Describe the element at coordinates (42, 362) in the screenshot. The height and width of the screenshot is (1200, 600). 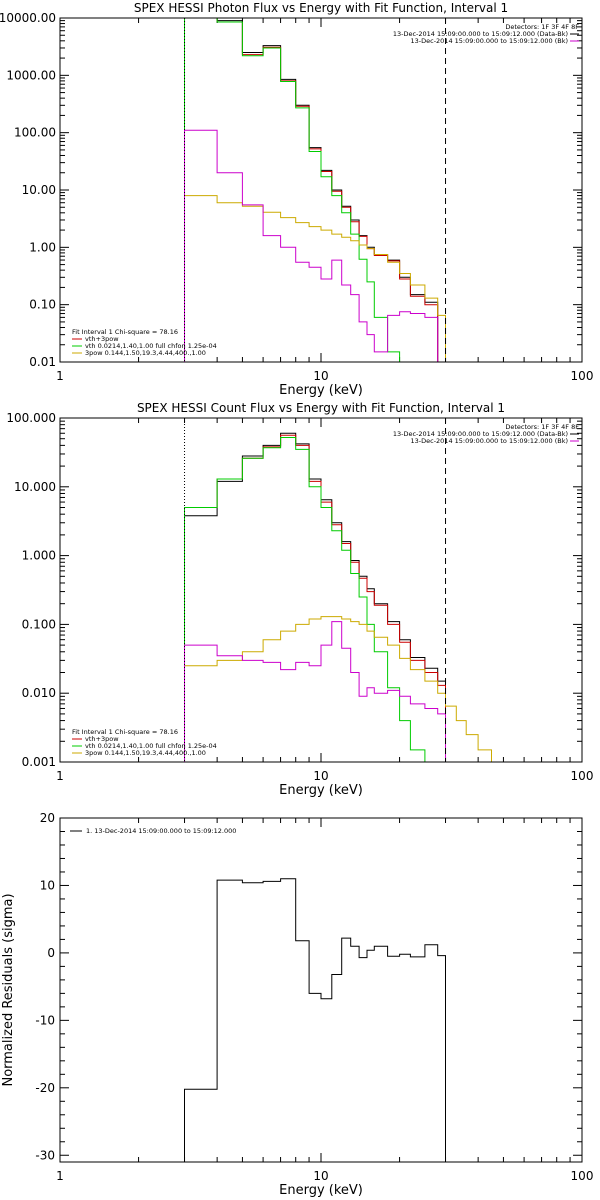
I see `y-tick-label: 0.01` at that location.